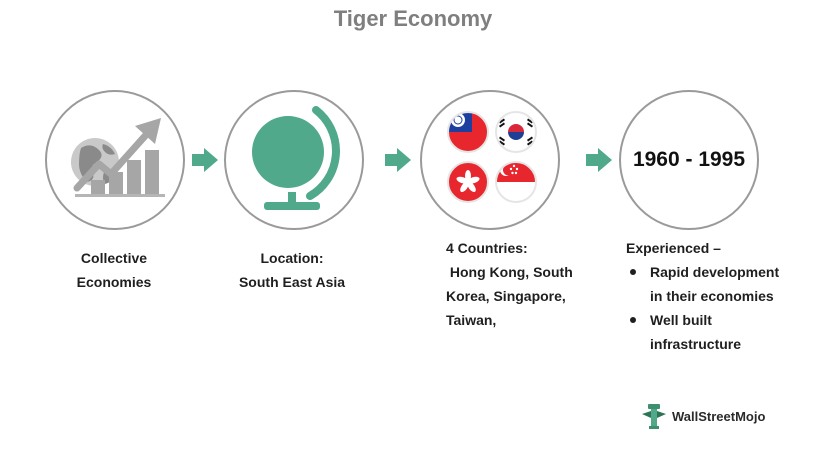 The height and width of the screenshot is (450, 826). Describe the element at coordinates (292, 270) in the screenshot. I see `caption-location: Location: South East Asia` at that location.